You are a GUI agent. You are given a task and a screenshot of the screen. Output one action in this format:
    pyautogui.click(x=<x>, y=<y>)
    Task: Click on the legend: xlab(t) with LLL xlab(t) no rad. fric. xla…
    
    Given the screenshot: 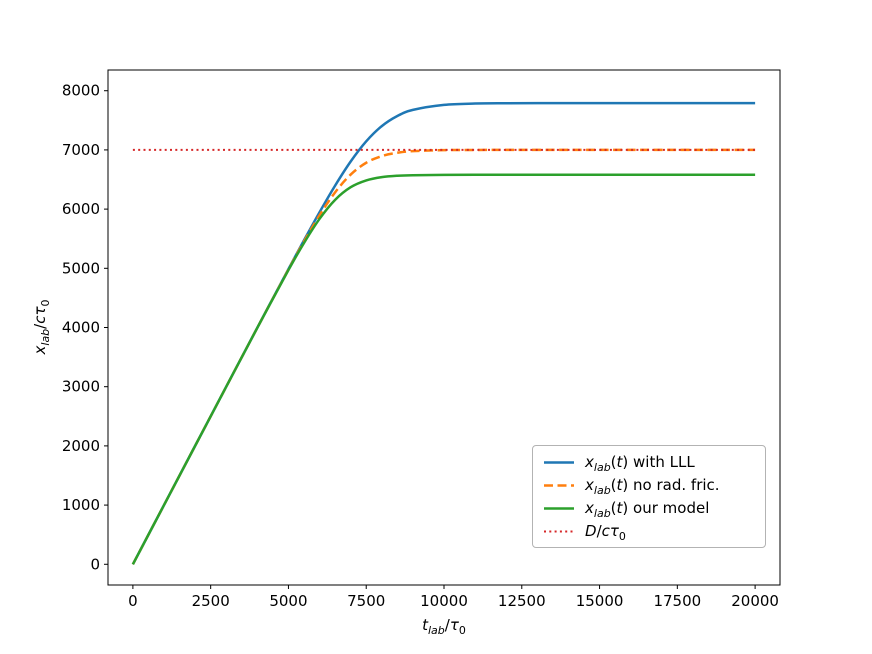 What is the action you would take?
    pyautogui.click(x=649, y=496)
    